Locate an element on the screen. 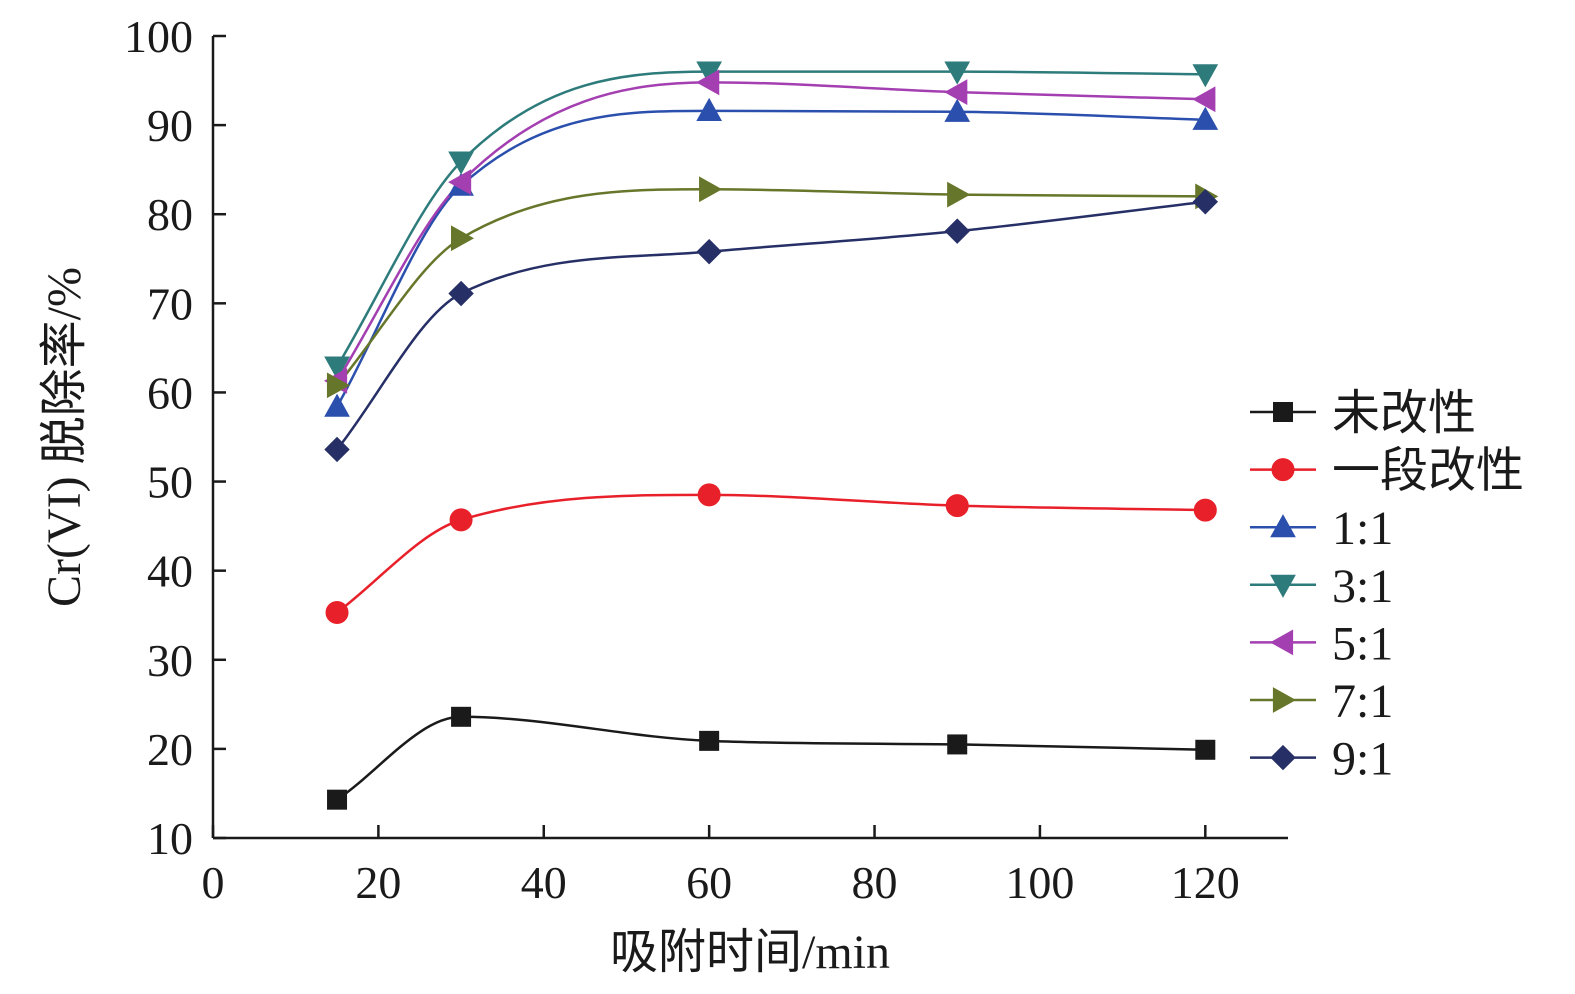  legend-item: 5:1 is located at coordinates (1321, 643).